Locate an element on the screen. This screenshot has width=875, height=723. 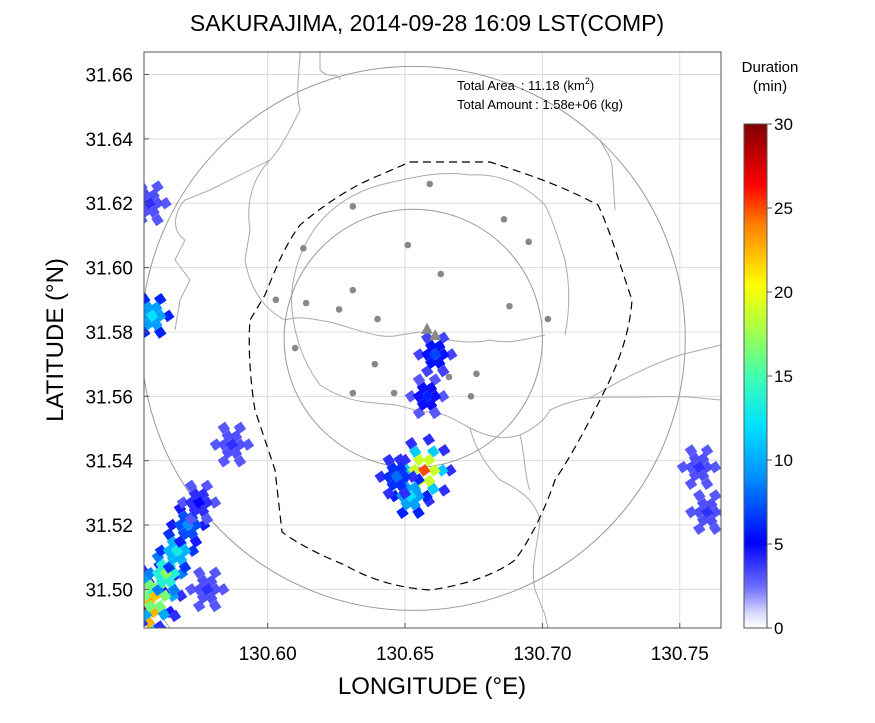
total-amount-text: Total Amount: 1.58e+06 (kg) is located at coordinates (540, 104).